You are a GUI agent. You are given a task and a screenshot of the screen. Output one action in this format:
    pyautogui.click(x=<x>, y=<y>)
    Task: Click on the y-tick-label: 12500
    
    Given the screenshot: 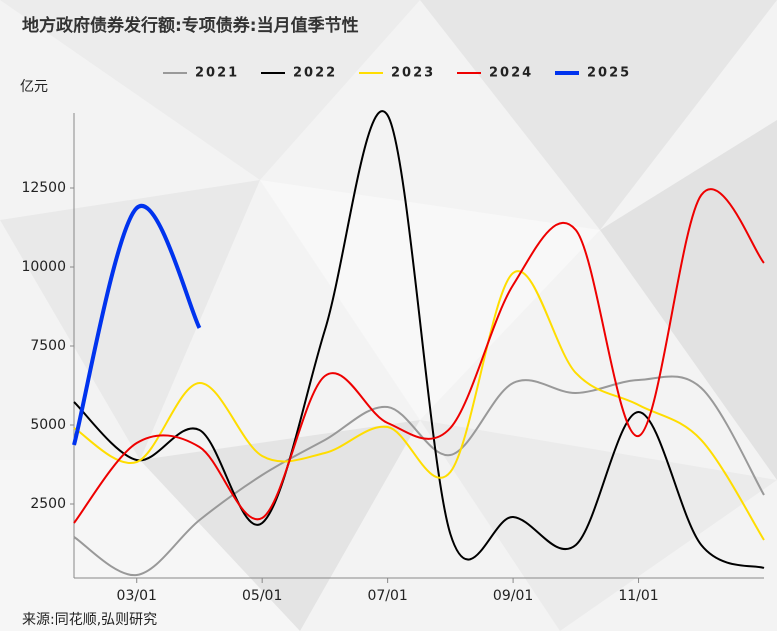 What is the action you would take?
    pyautogui.click(x=43, y=188)
    